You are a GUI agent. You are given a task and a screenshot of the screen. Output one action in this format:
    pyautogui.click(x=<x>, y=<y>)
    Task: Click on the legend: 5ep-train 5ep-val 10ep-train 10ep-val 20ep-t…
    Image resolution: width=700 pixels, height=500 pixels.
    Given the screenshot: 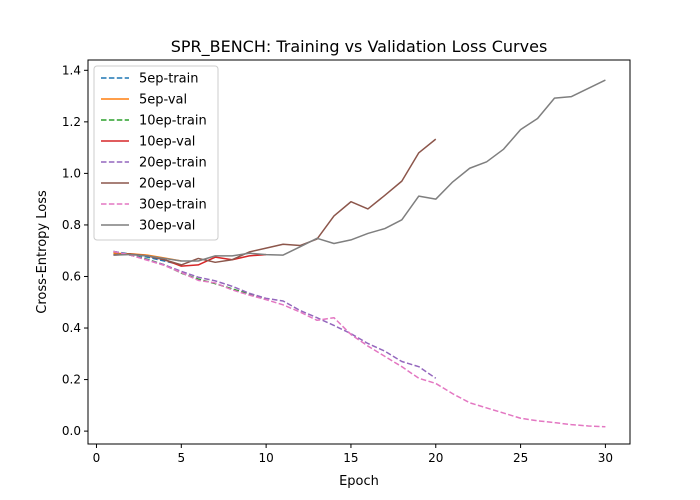 What is the action you would take?
    pyautogui.click(x=156, y=153)
    